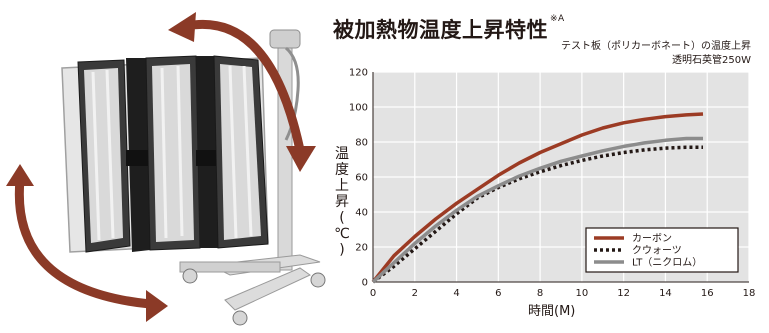  I want to click on legend-label: LT（ニクロム）, so click(667, 263).